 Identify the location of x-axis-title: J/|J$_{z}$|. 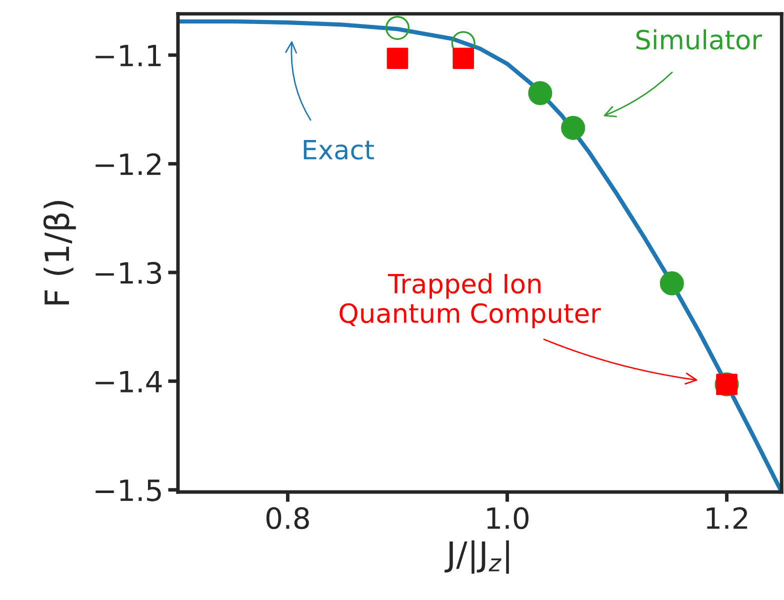
(476, 557).